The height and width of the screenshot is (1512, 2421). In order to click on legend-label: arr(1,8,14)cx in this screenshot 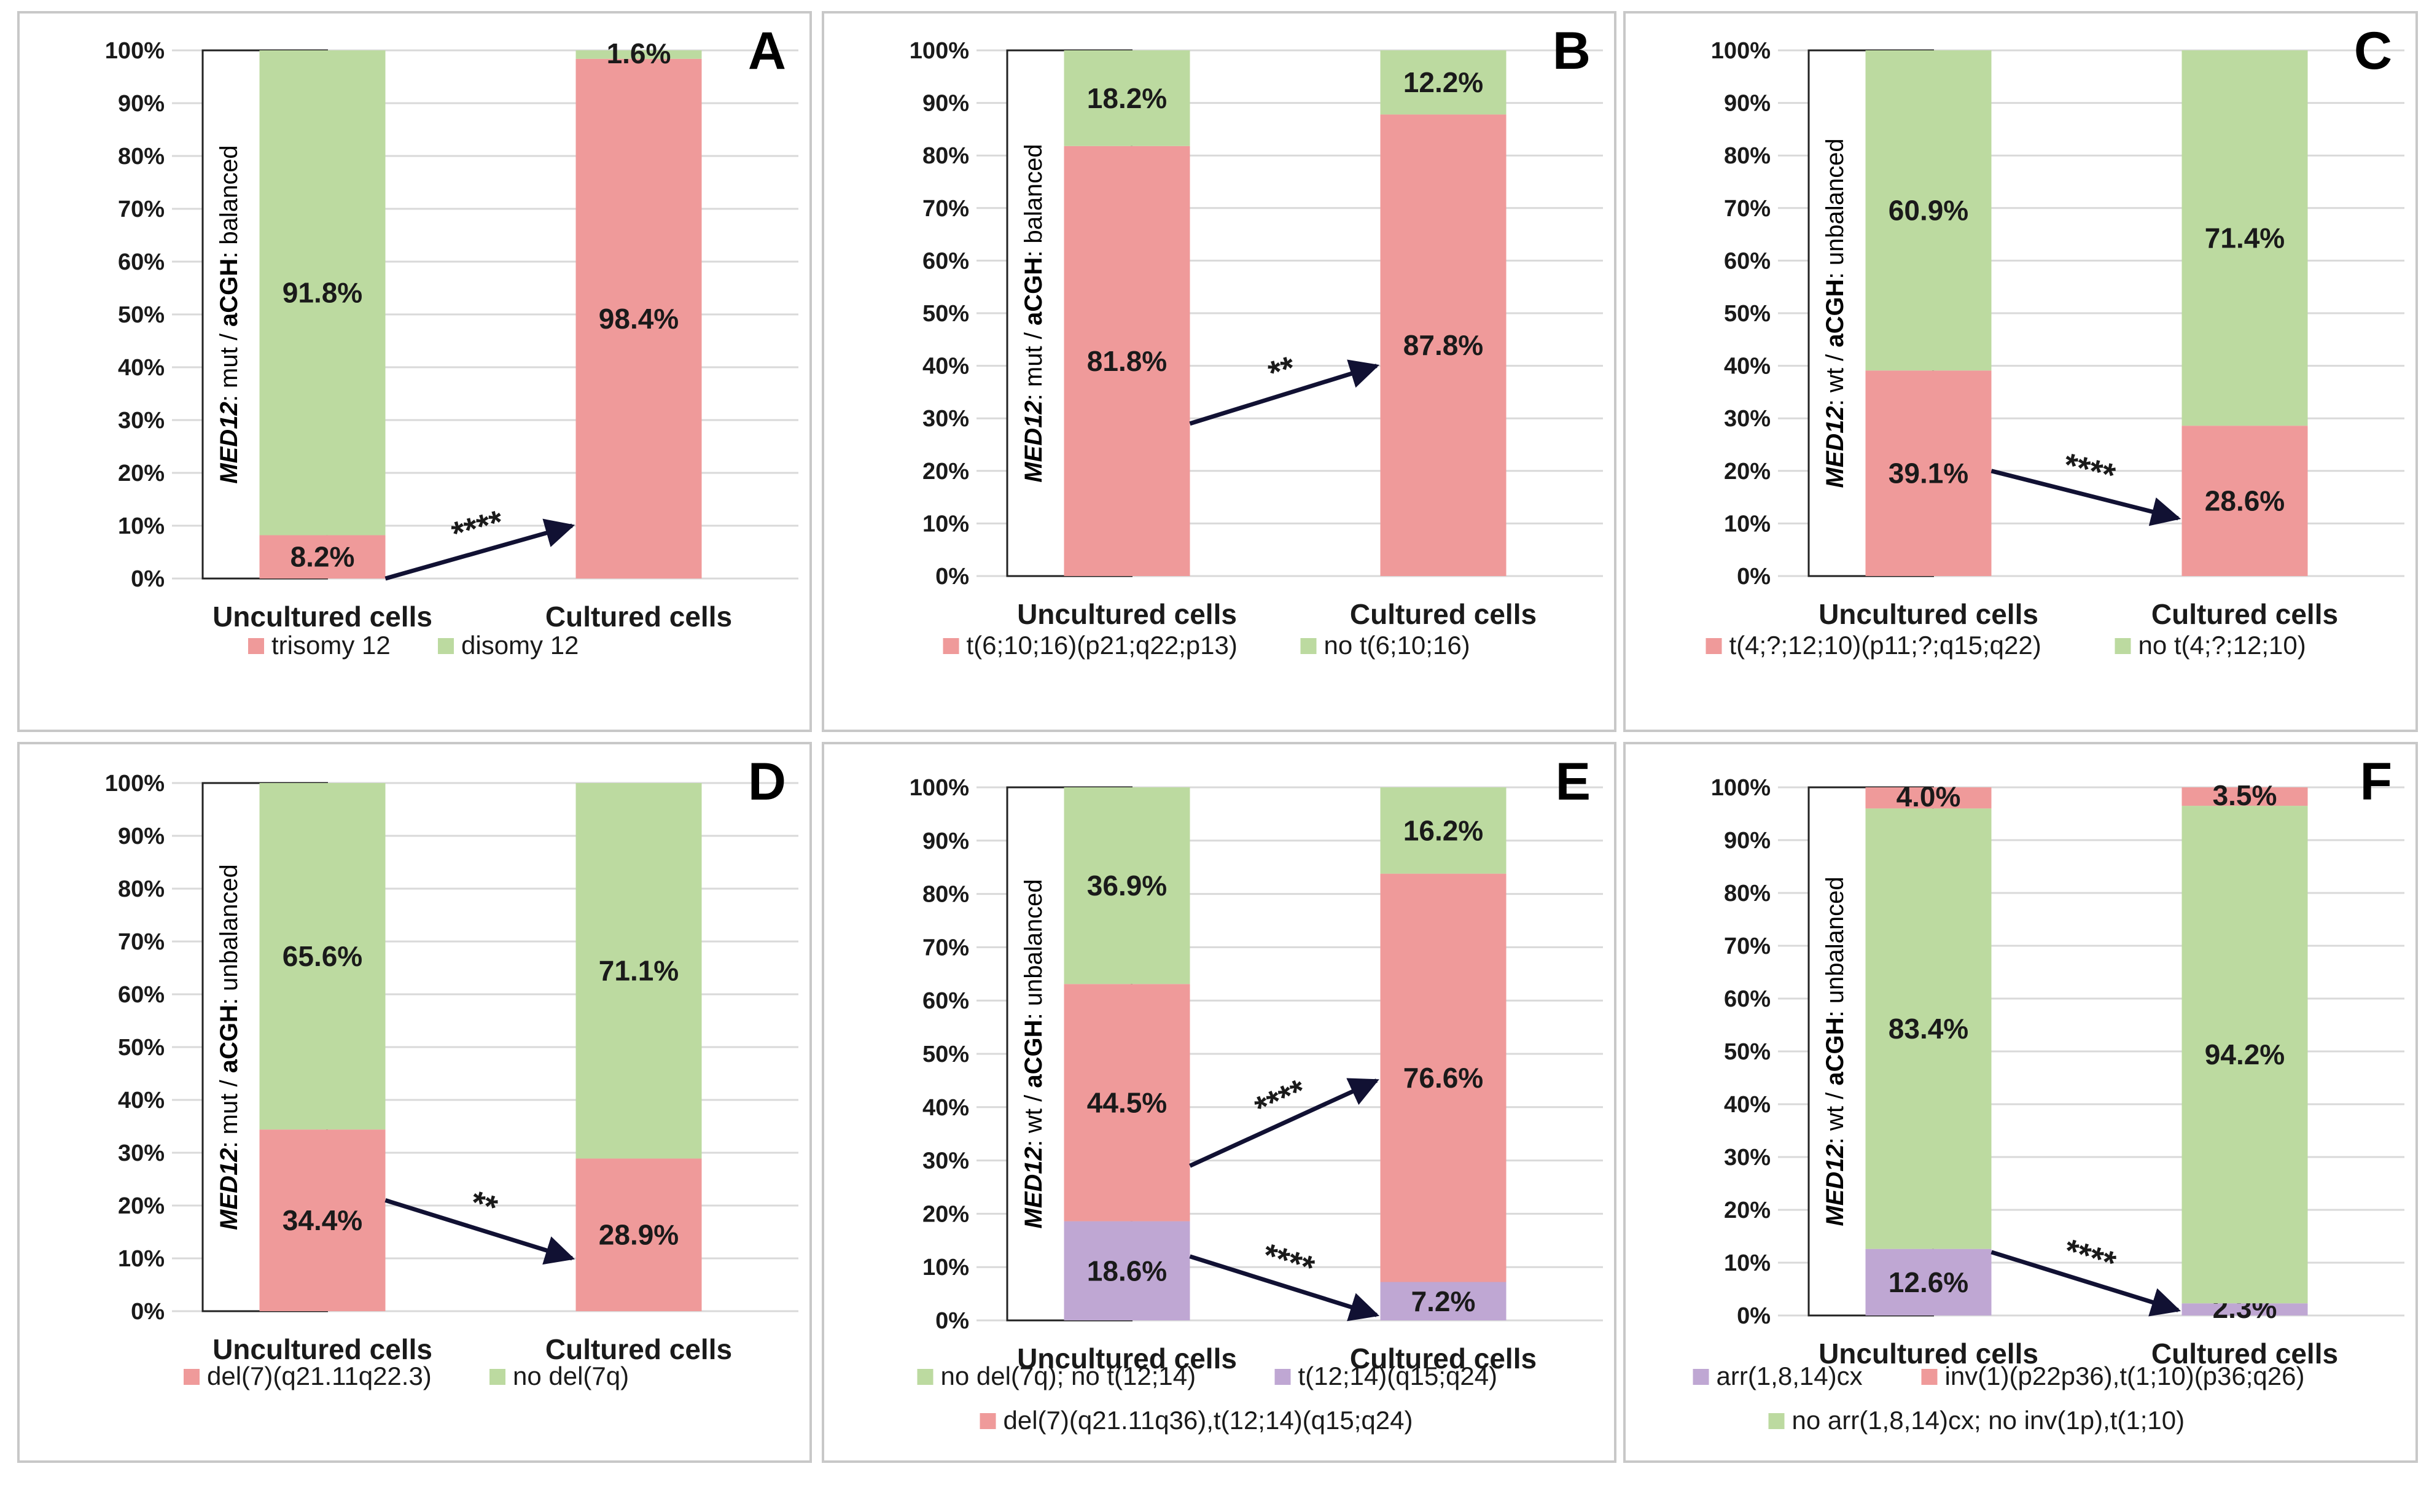, I will do `click(1790, 1376)`.